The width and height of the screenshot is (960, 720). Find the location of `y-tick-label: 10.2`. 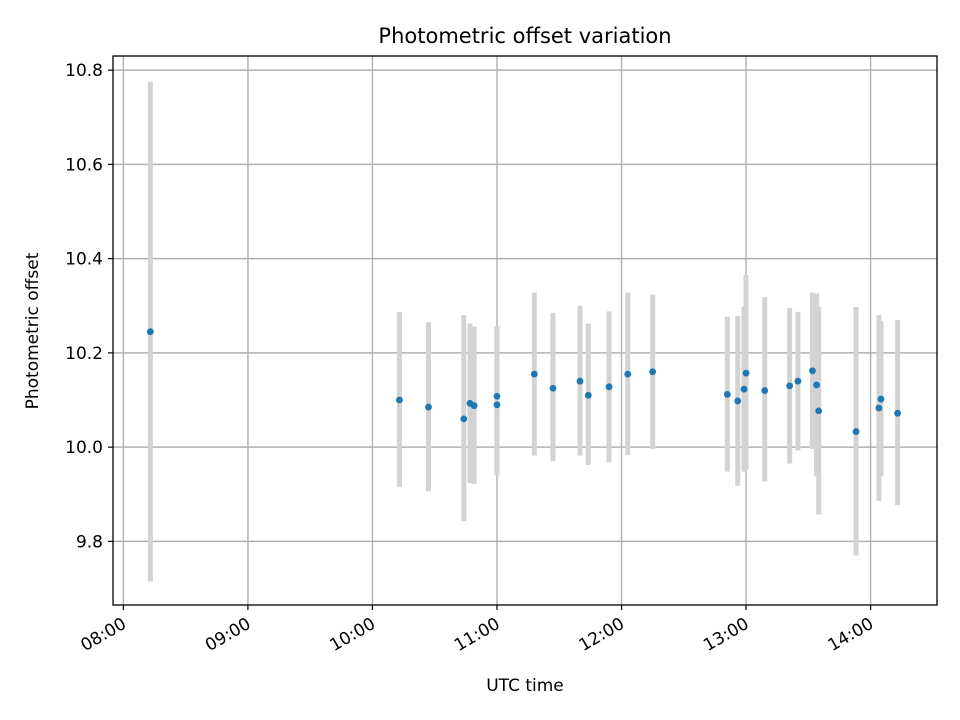

y-tick-label: 10.2 is located at coordinates (84, 354).